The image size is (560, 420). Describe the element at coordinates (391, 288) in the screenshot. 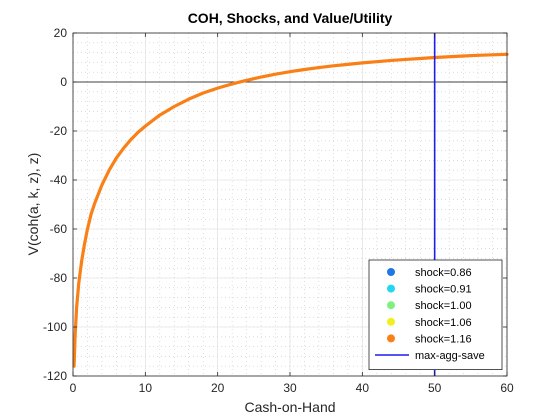

I see `legend-marker-shock=0.91` at that location.